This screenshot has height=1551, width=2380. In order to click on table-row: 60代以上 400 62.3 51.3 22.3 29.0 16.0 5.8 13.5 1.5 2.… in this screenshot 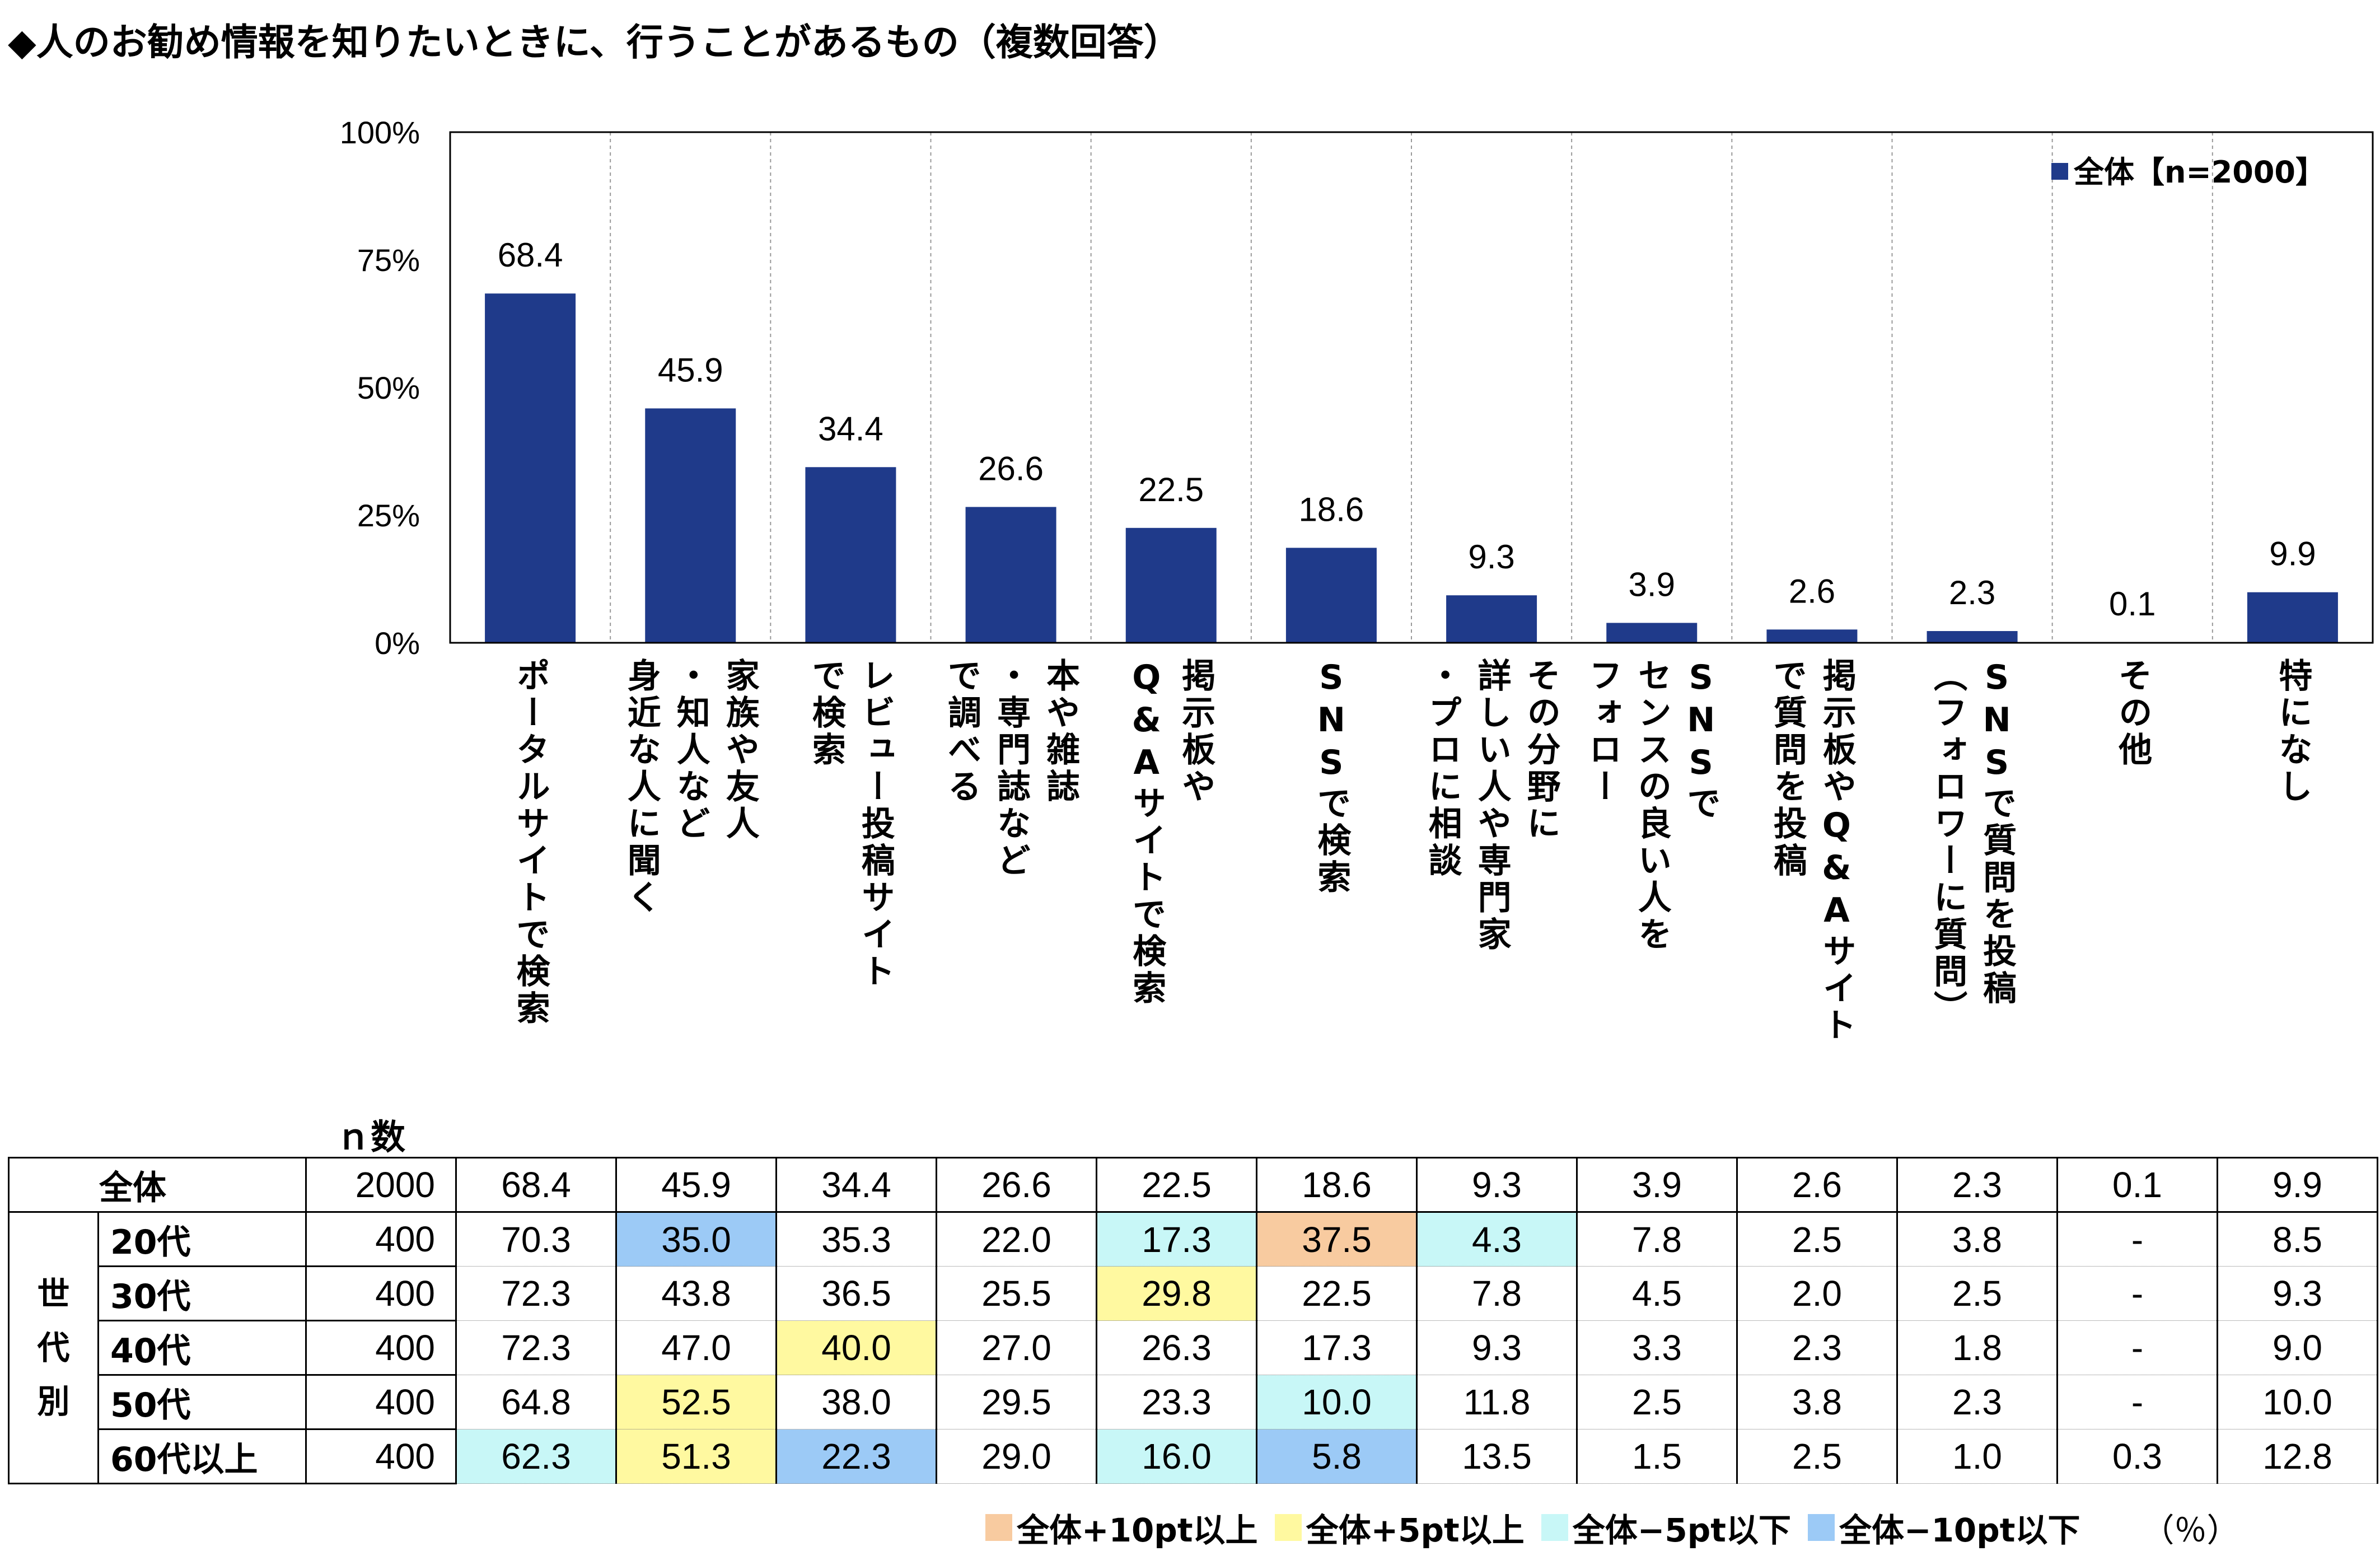, I will do `click(1193, 1456)`.